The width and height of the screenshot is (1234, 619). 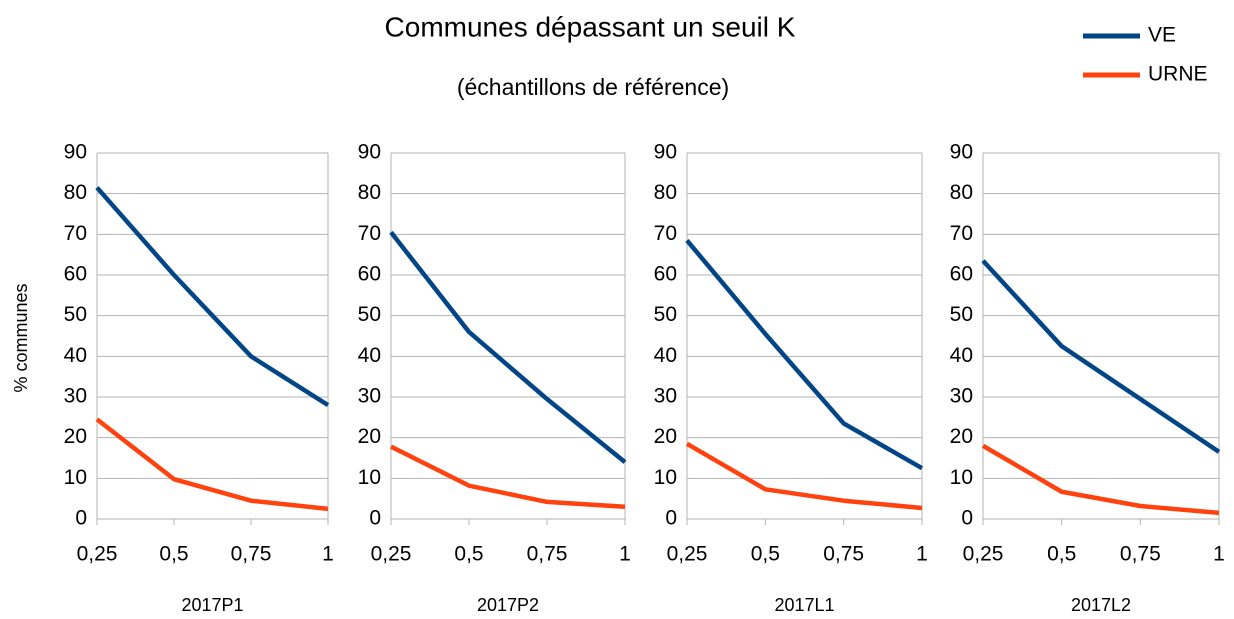 What do you see at coordinates (1101, 605) in the screenshot?
I see `x-axis-label: 2017L2` at bounding box center [1101, 605].